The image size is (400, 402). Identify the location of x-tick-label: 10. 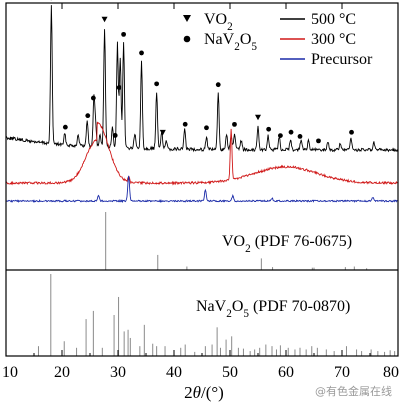
(10, 372).